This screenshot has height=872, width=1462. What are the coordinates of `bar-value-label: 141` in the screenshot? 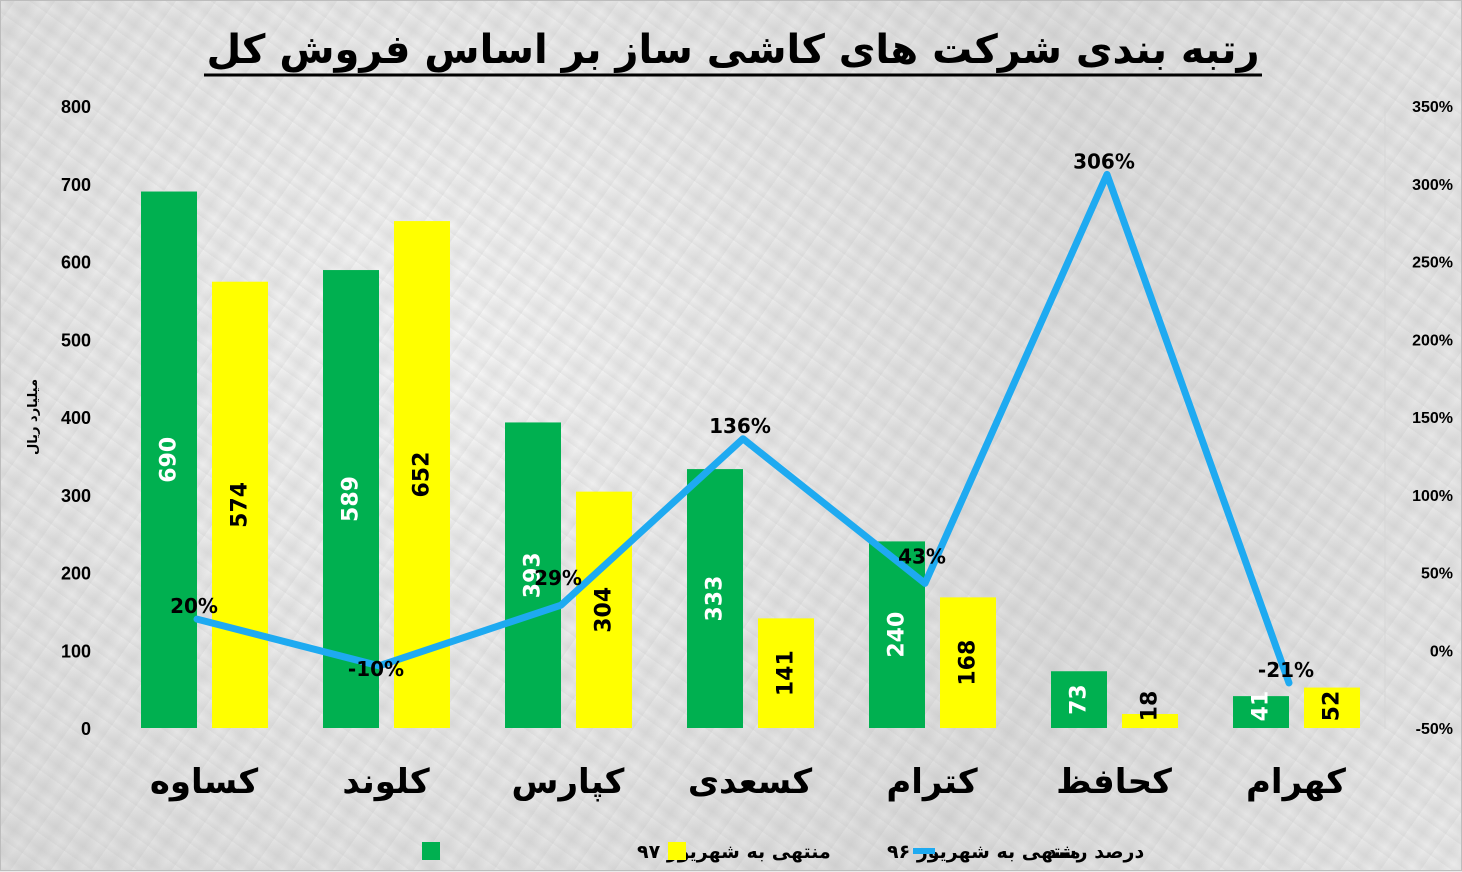 It's located at (786, 673).